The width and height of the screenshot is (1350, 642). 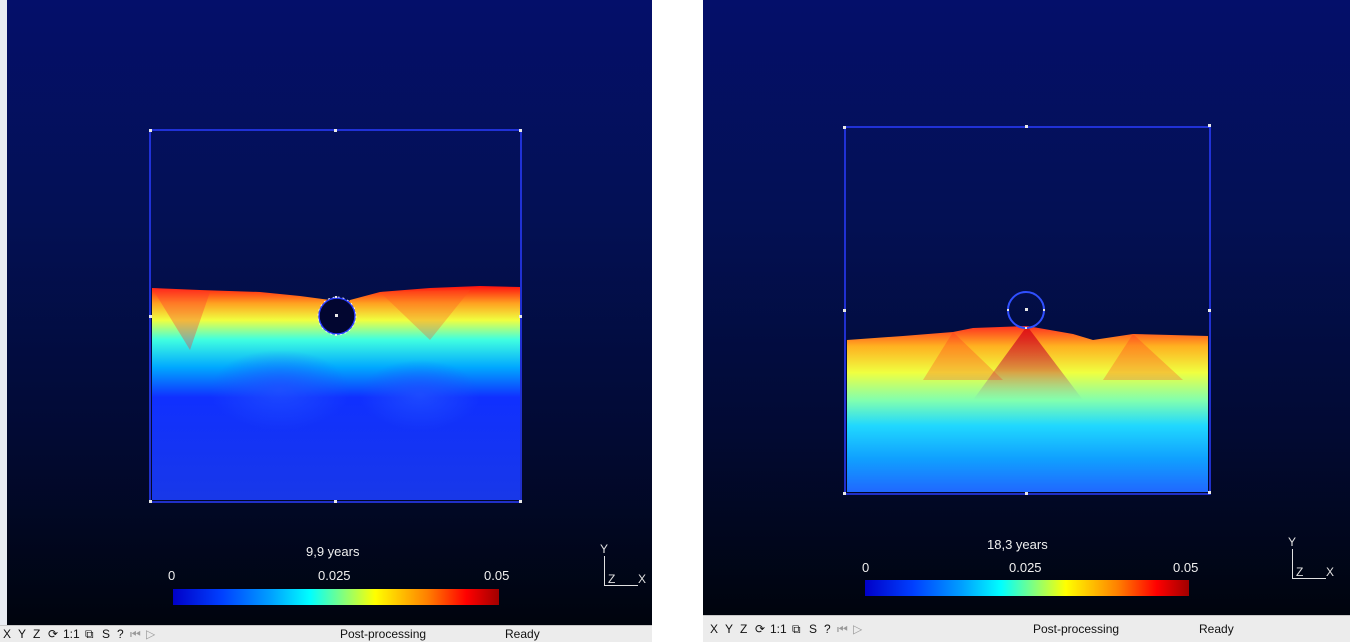 What do you see at coordinates (1017, 544) in the screenshot?
I see `time-label: 18,3 years` at bounding box center [1017, 544].